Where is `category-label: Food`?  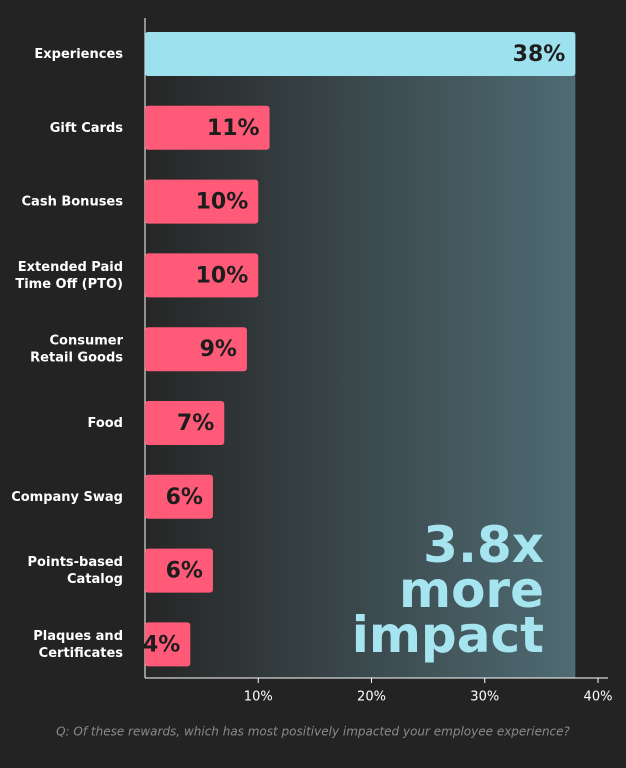
category-label: Food is located at coordinates (105, 423).